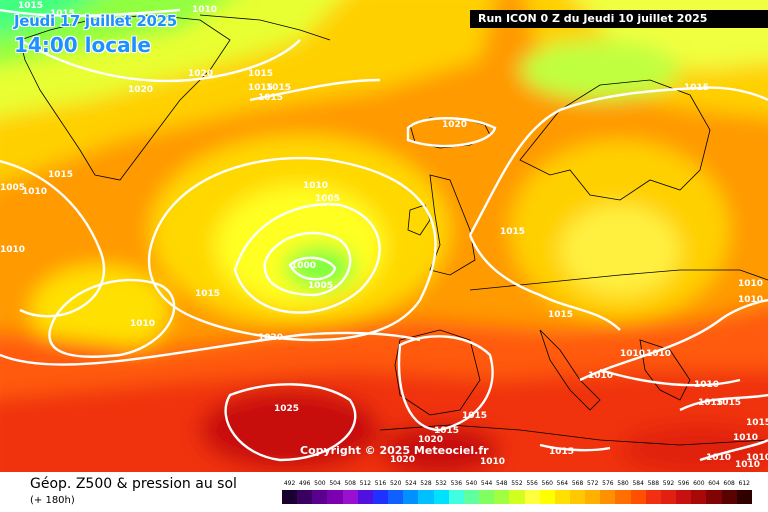 The height and width of the screenshot is (512, 768). Describe the element at coordinates (728, 403) in the screenshot. I see `isobar-1015-greece2: 1015` at that location.